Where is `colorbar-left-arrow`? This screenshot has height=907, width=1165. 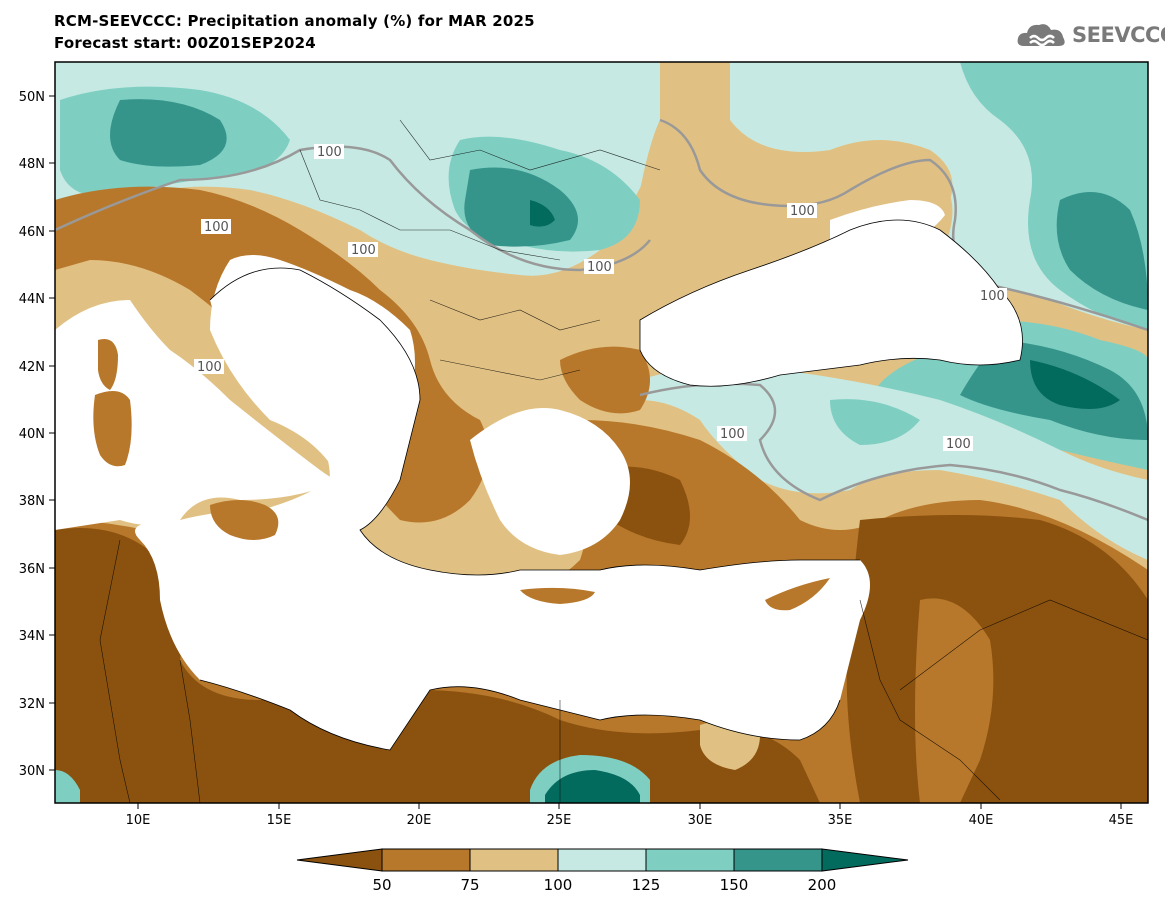
colorbar-left-arrow is located at coordinates (339, 860).